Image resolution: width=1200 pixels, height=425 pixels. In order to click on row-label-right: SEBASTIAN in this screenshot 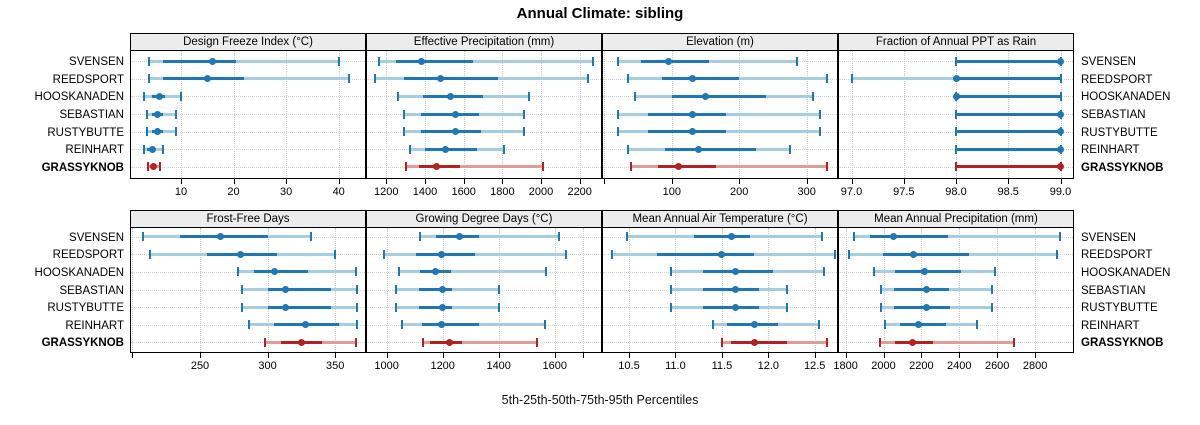, I will do `click(1113, 115)`.